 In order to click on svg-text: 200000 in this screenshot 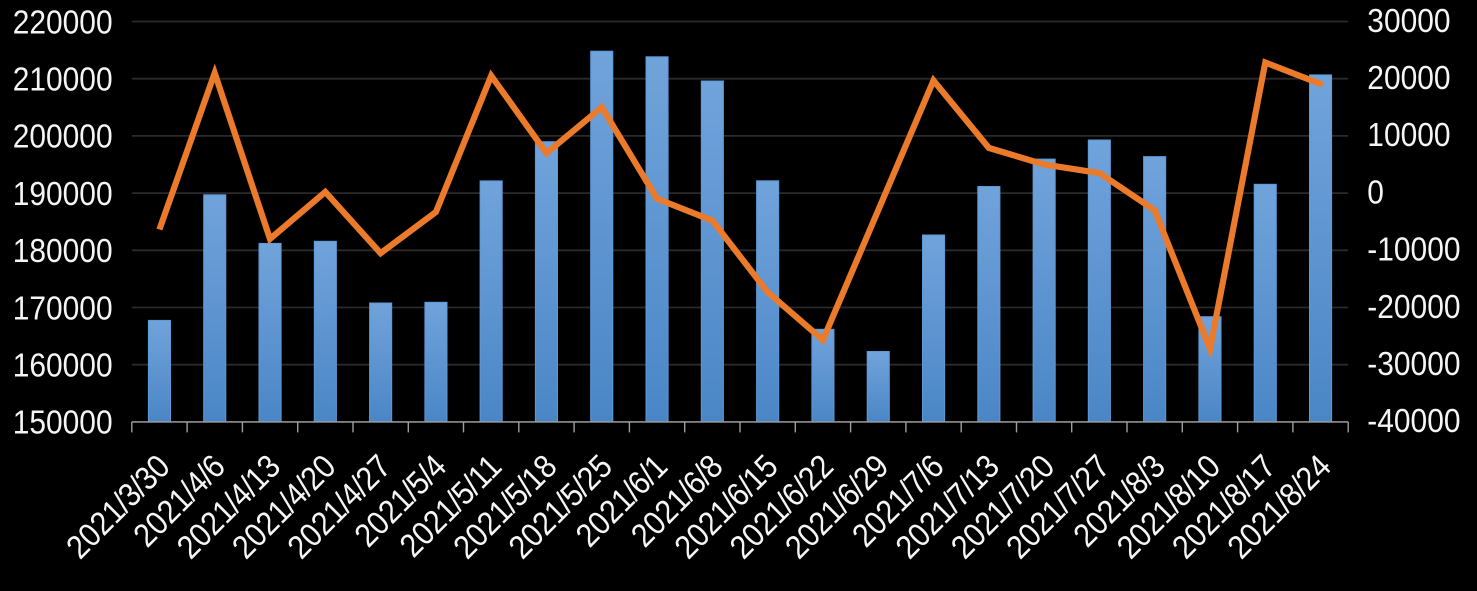, I will do `click(63, 136)`.